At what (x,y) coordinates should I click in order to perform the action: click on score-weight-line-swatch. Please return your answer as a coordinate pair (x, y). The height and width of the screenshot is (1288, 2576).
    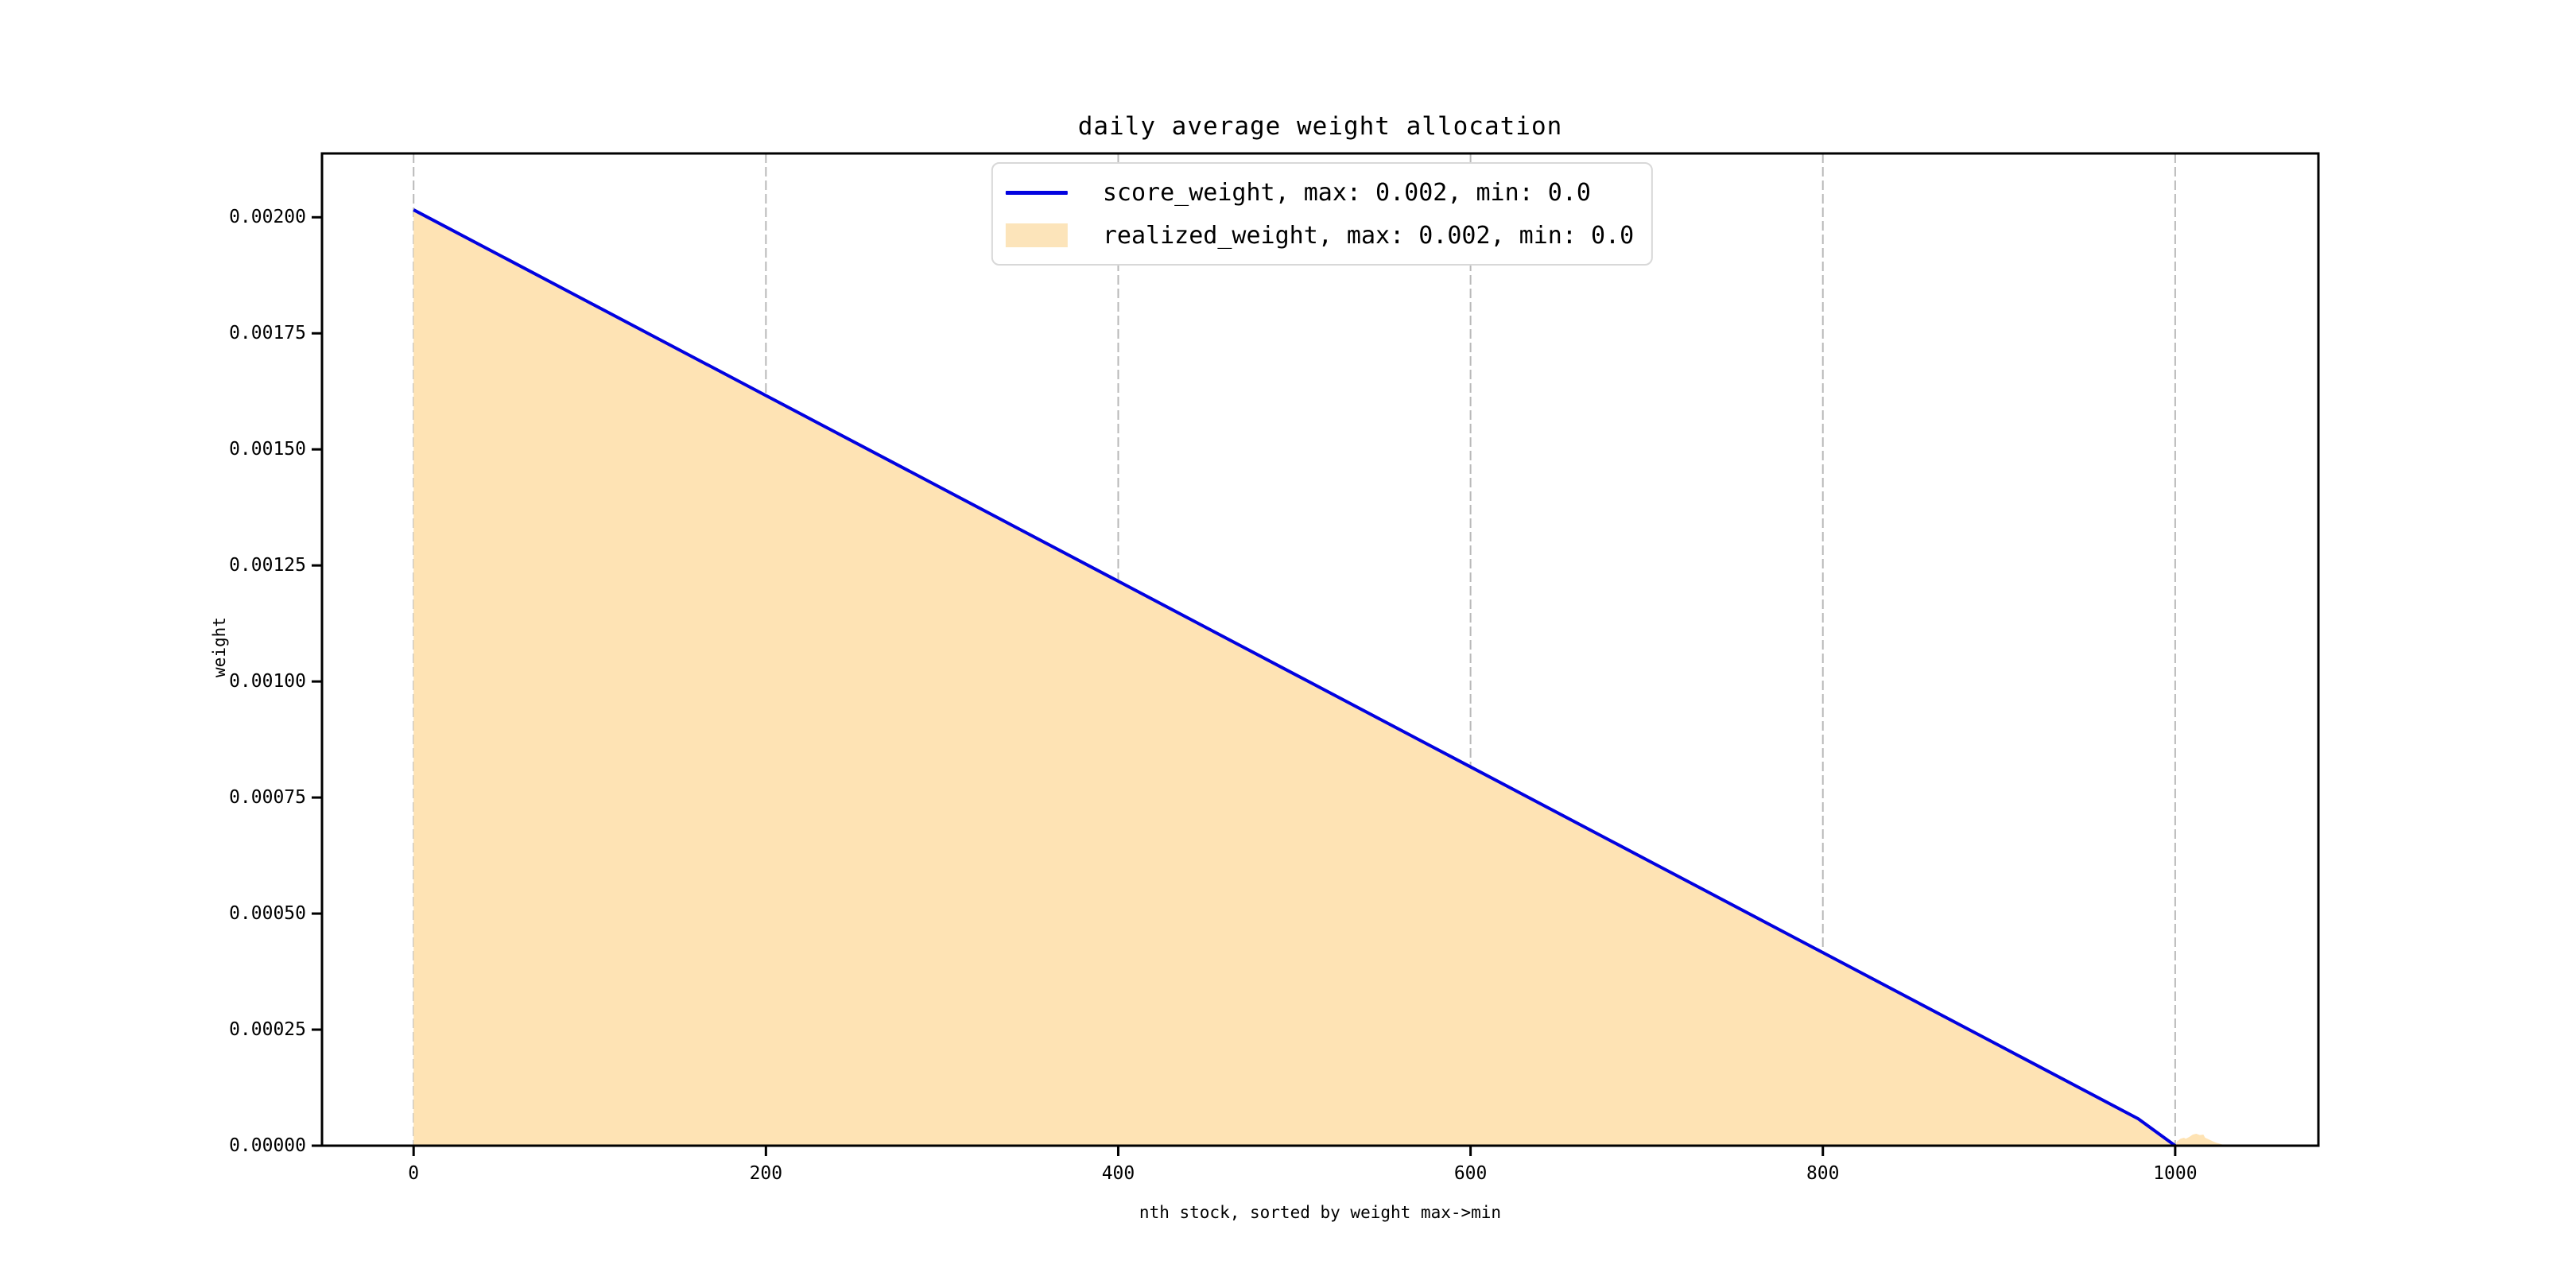
    Looking at the image, I should click on (1037, 192).